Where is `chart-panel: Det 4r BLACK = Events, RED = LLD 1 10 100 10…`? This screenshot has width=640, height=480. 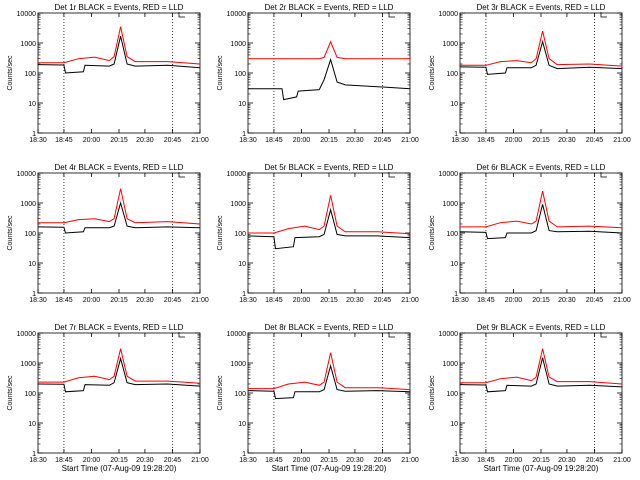
chart-panel: Det 4r BLACK = Events, RED = LLD 1 10 100 10… is located at coordinates (108, 233).